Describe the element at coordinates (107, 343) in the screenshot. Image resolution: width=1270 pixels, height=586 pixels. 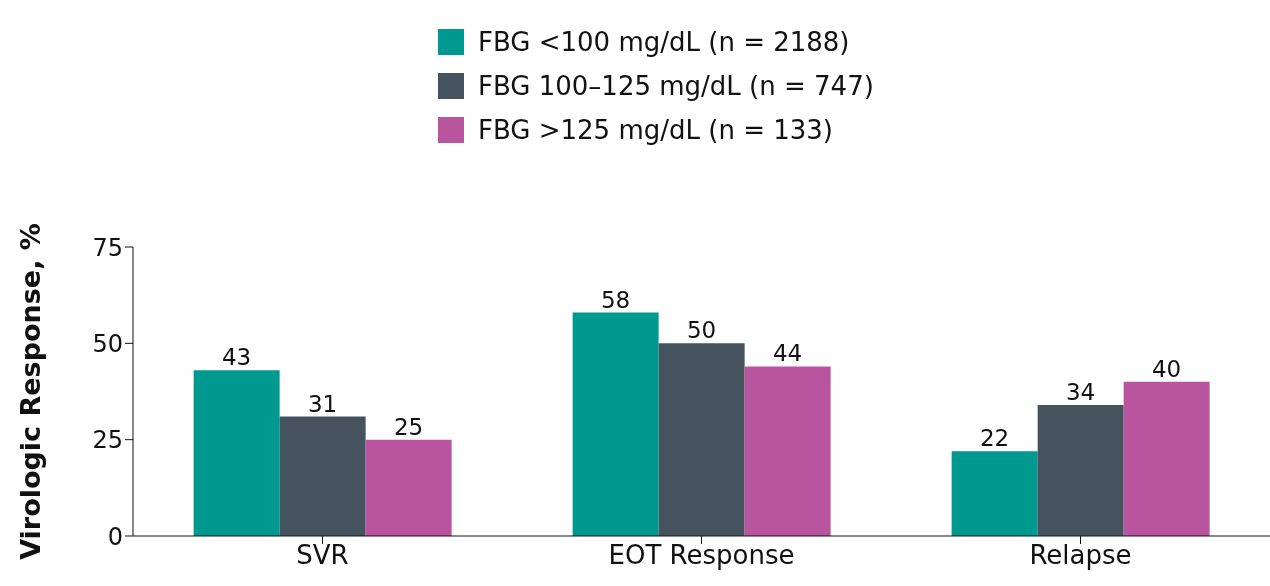
I see `y-tick-label: 50` at that location.